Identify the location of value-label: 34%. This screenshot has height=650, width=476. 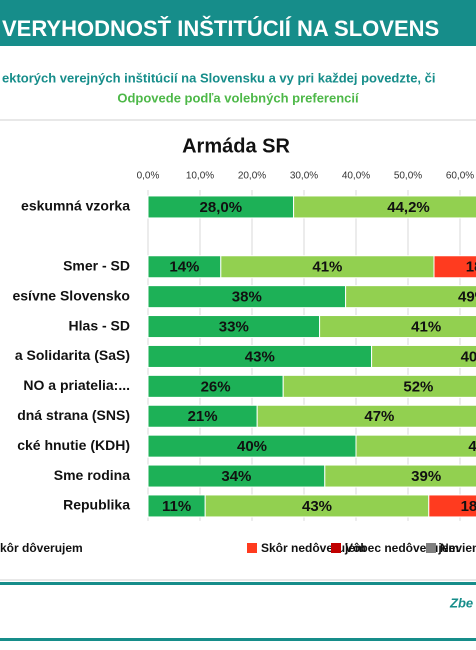
(236, 476).